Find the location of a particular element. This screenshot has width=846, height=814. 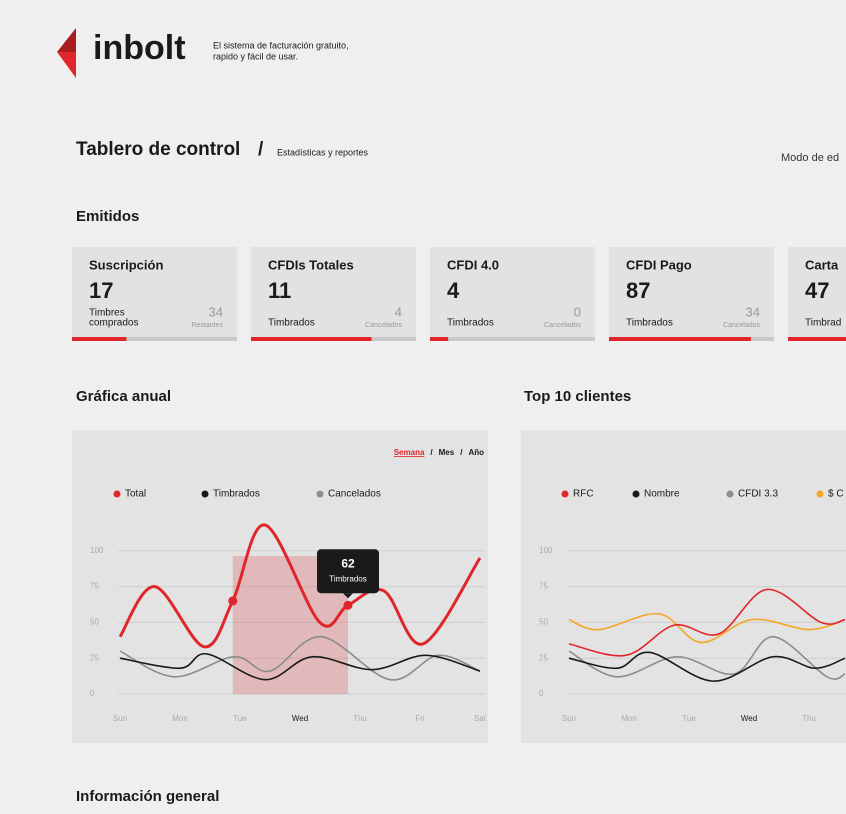

tooltip-label: Timbrados is located at coordinates (348, 578).